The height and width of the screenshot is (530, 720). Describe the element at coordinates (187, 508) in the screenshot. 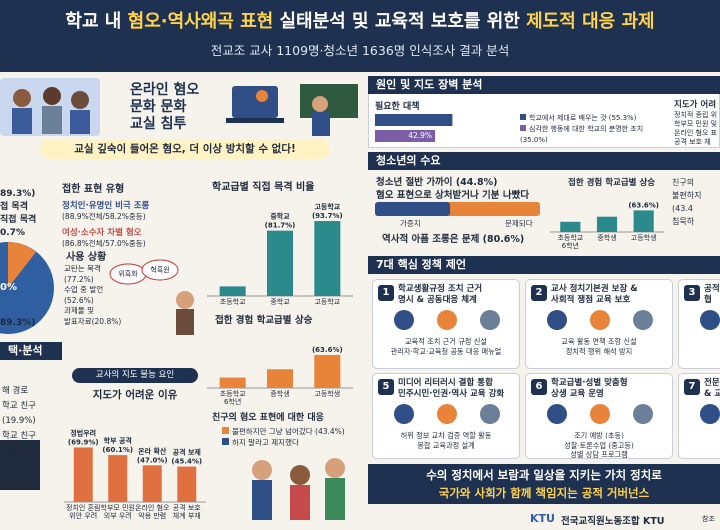

I see `label: 공격 보호` at that location.